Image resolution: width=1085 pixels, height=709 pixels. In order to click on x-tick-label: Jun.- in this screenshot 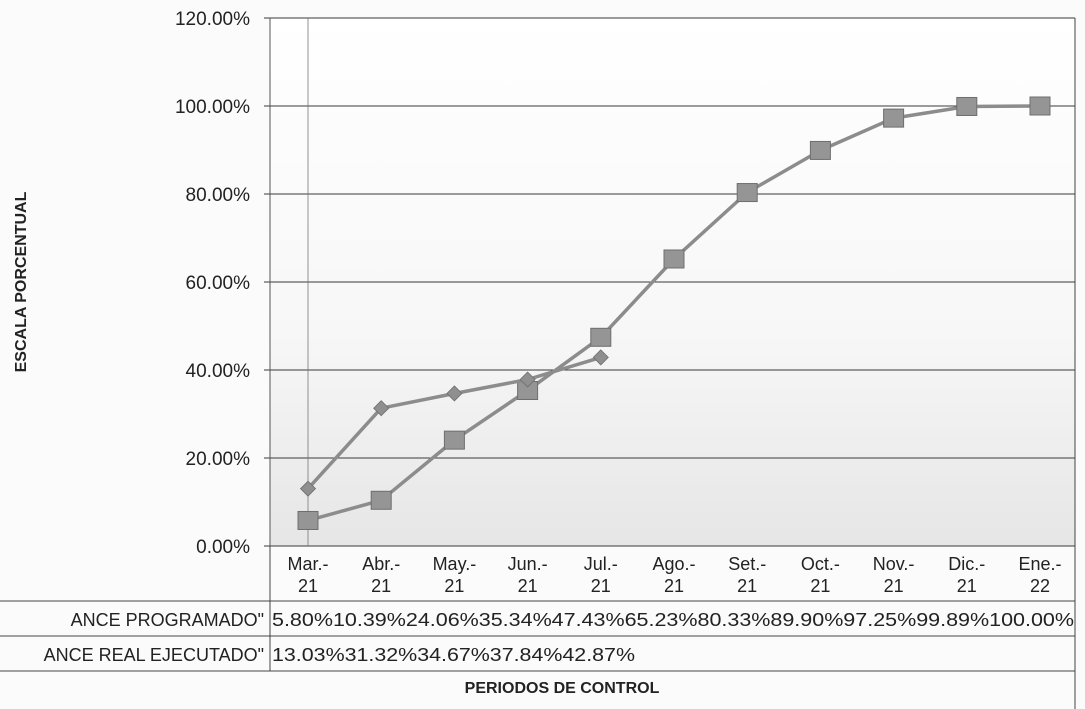, I will do `click(528, 564)`.